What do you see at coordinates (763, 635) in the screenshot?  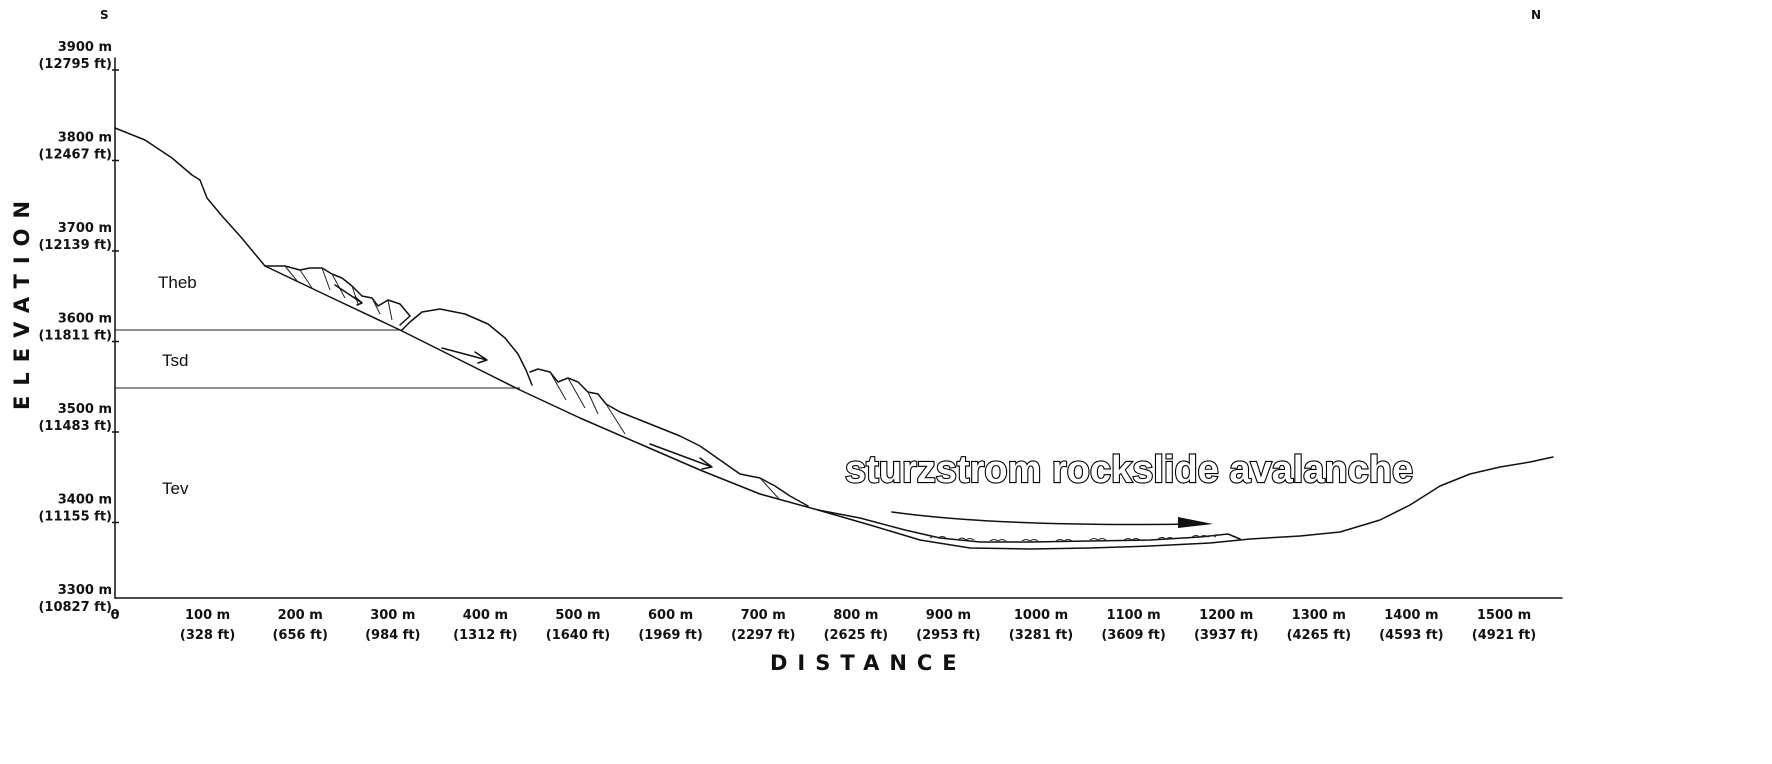 I see `x-tick-label-ft: (2297 ft)` at bounding box center [763, 635].